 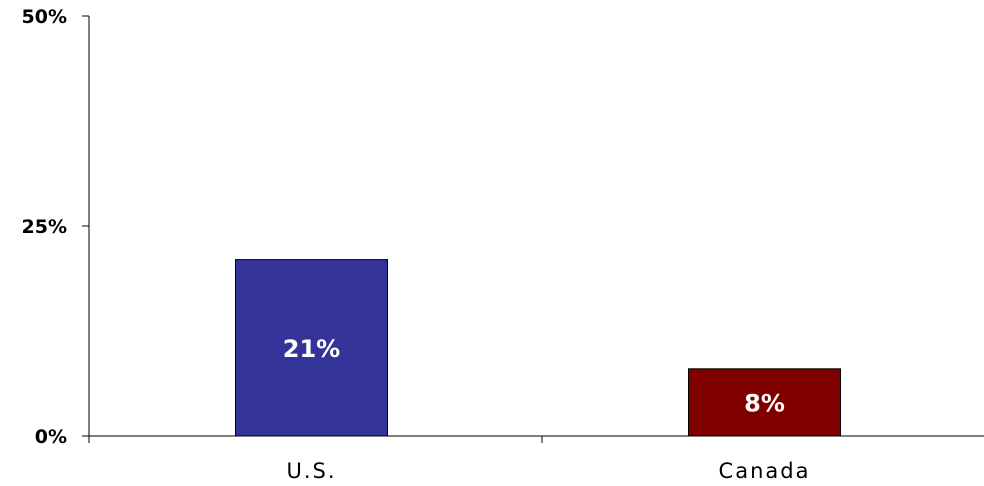 I want to click on x-category-label: Canada, so click(x=765, y=471).